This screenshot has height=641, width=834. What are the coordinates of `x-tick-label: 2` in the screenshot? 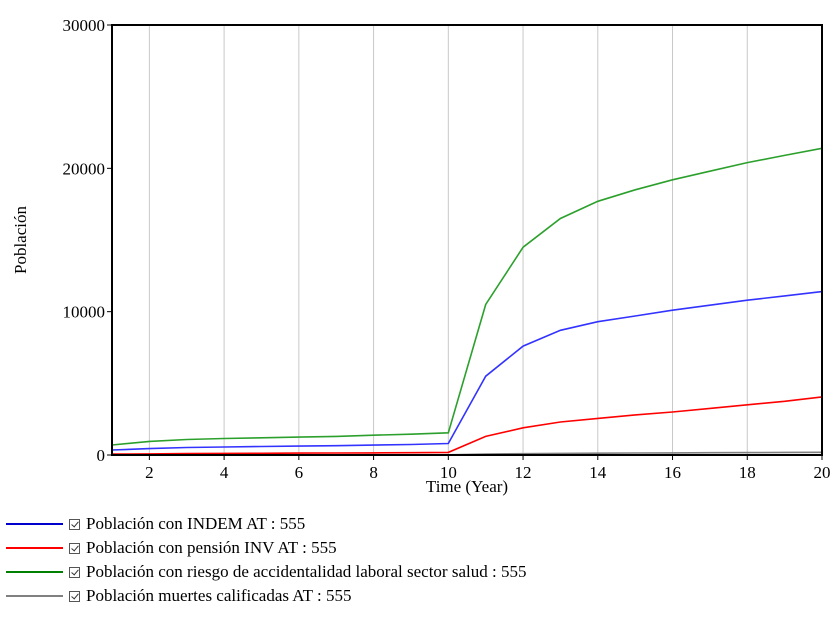 It's located at (149, 472).